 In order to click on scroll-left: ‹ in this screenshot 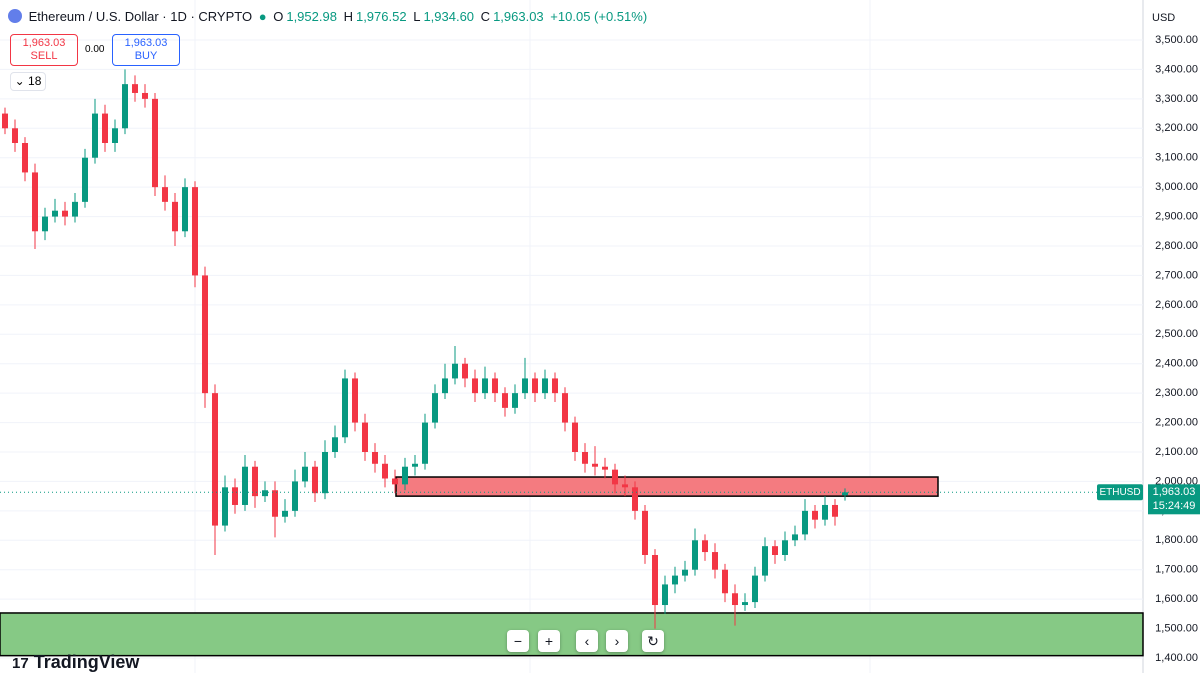, I will do `click(587, 641)`.